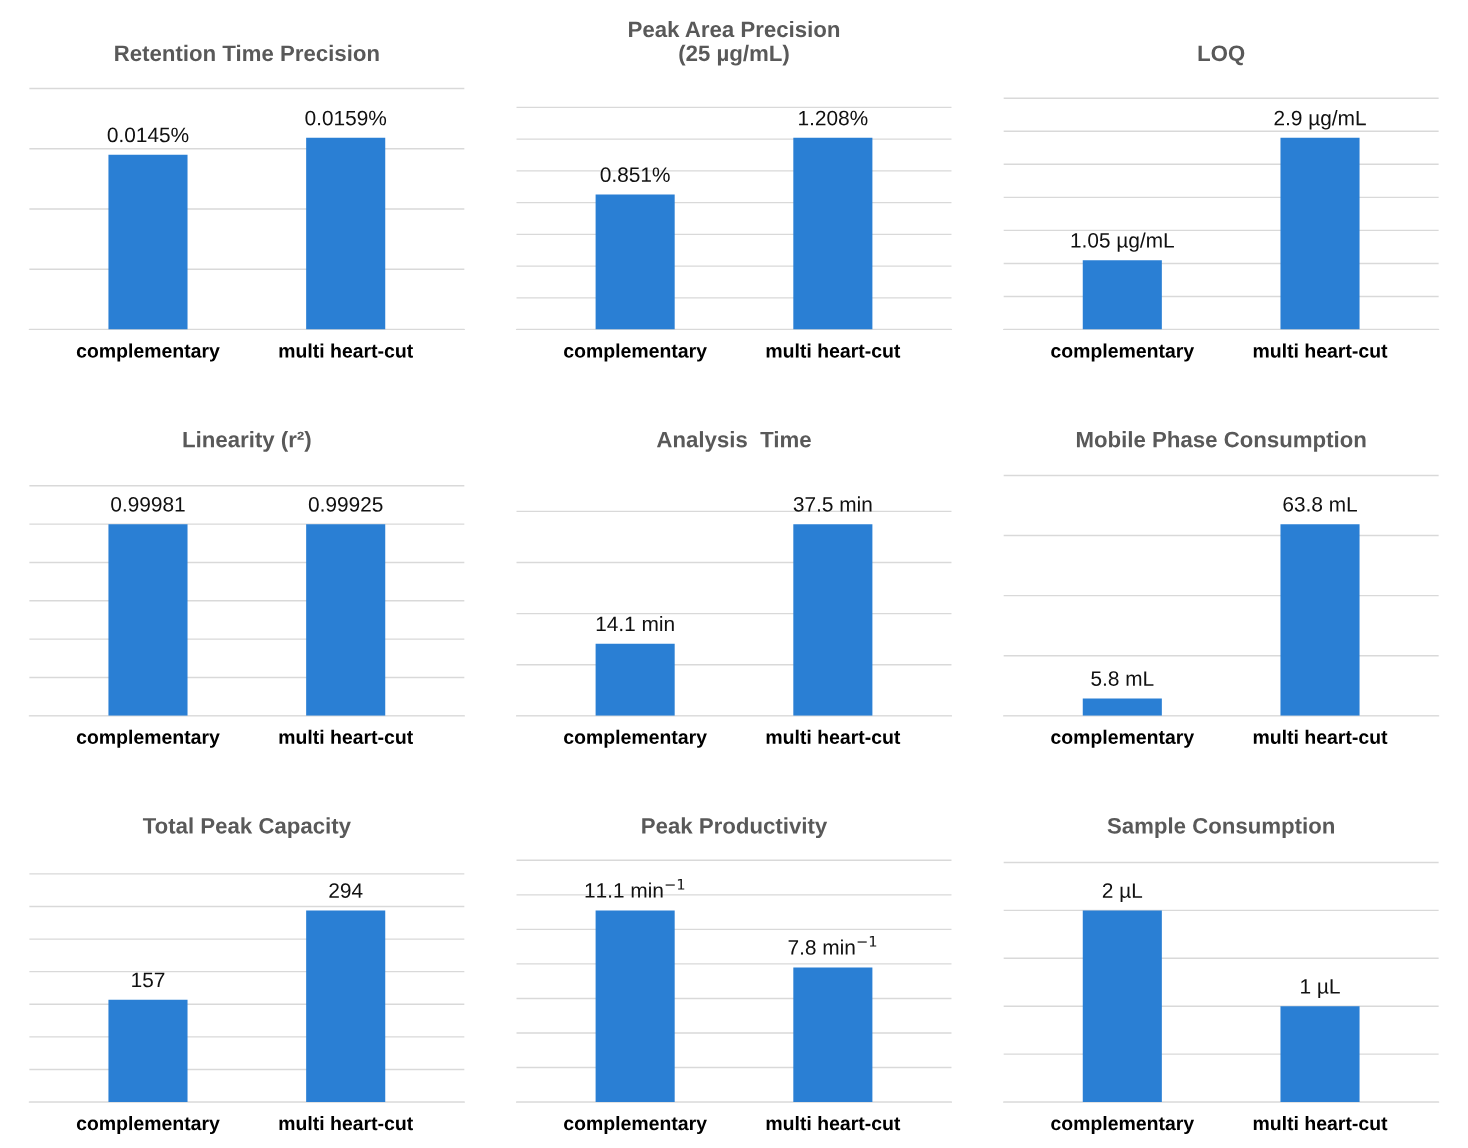 Image resolution: width=1468 pixels, height=1148 pixels. I want to click on data-label: 11.1 min$^{−1}$, so click(635, 888).